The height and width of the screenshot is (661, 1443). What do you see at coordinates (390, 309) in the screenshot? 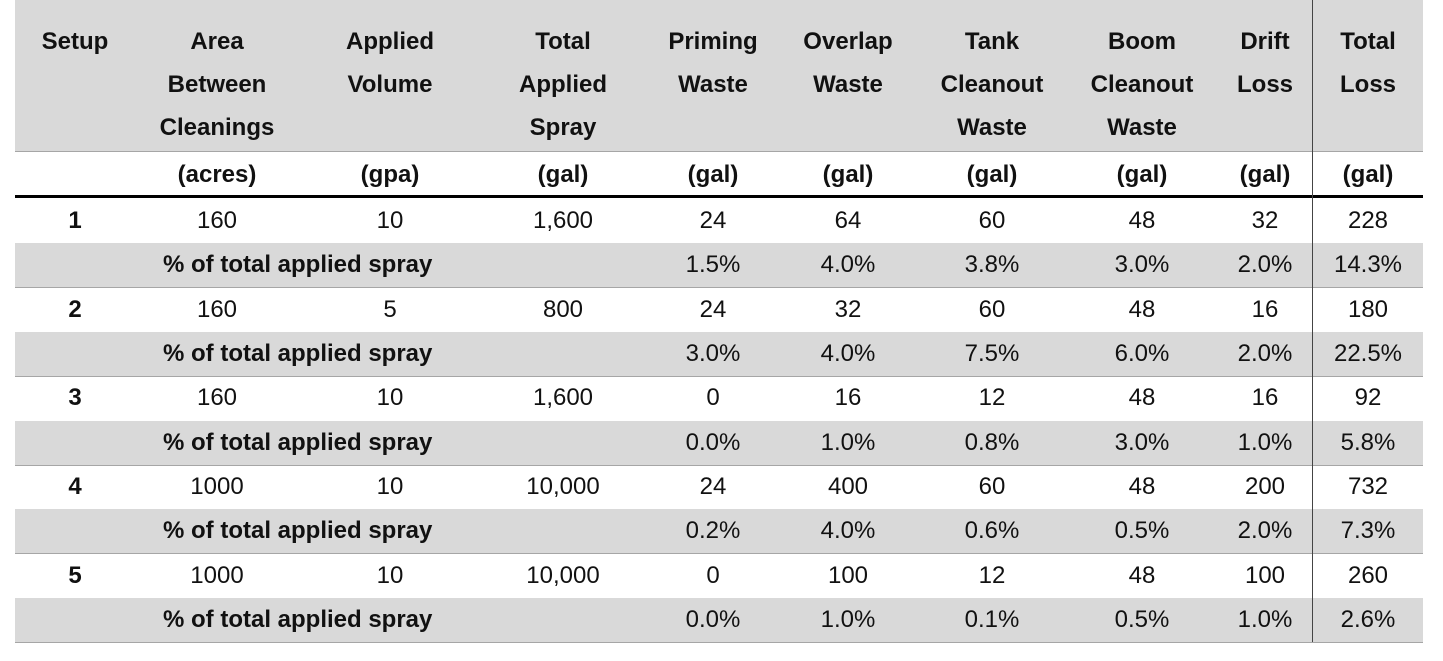
I see `value-cell: 5` at bounding box center [390, 309].